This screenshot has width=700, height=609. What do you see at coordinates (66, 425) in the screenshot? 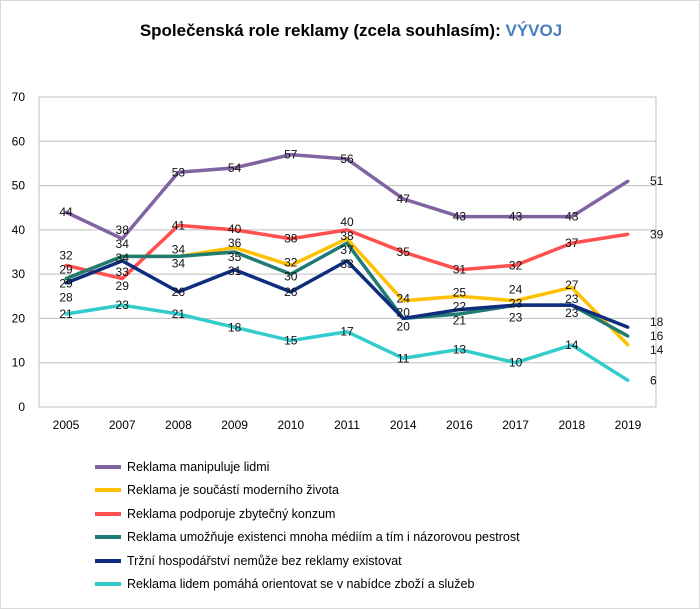
I see `x-tick-label: 2005` at bounding box center [66, 425].